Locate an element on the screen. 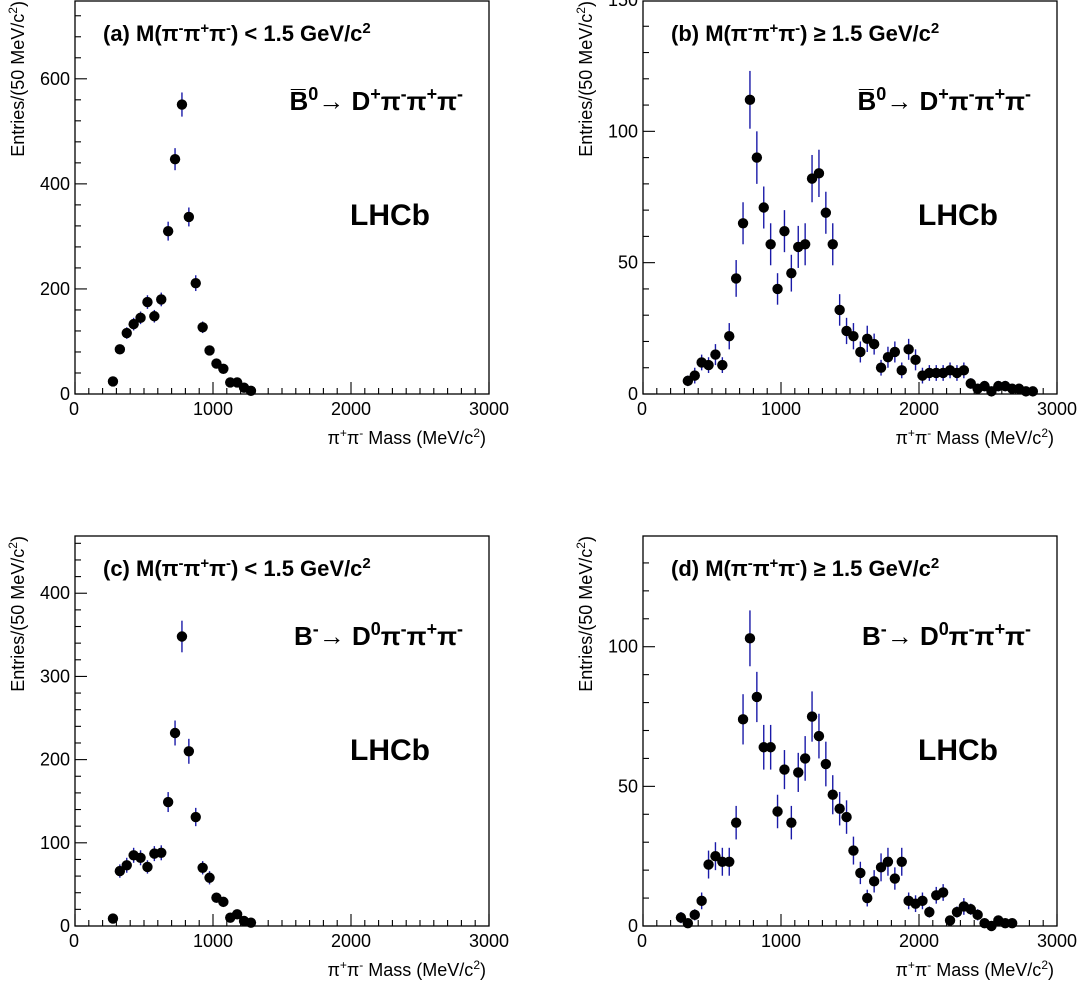 Image resolution: width=1085 pixels, height=992 pixels. y-tick-label: 400 is located at coordinates (55, 184).